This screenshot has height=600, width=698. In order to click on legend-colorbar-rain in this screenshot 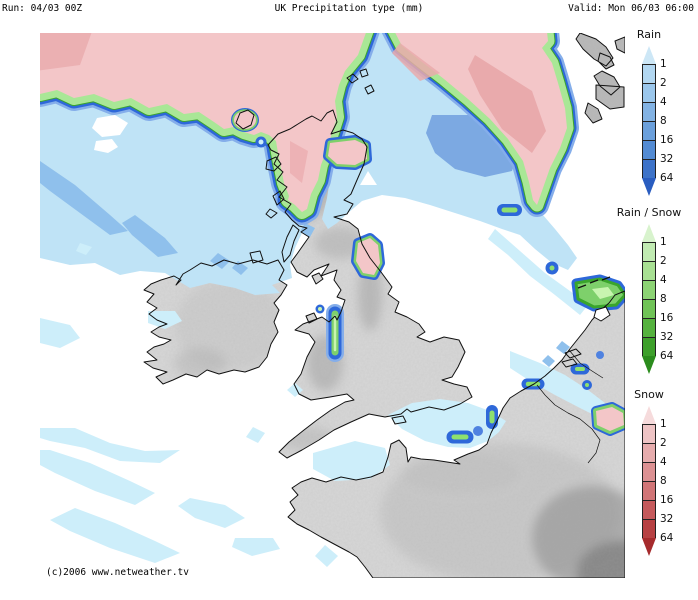, I will do `click(649, 121)`.